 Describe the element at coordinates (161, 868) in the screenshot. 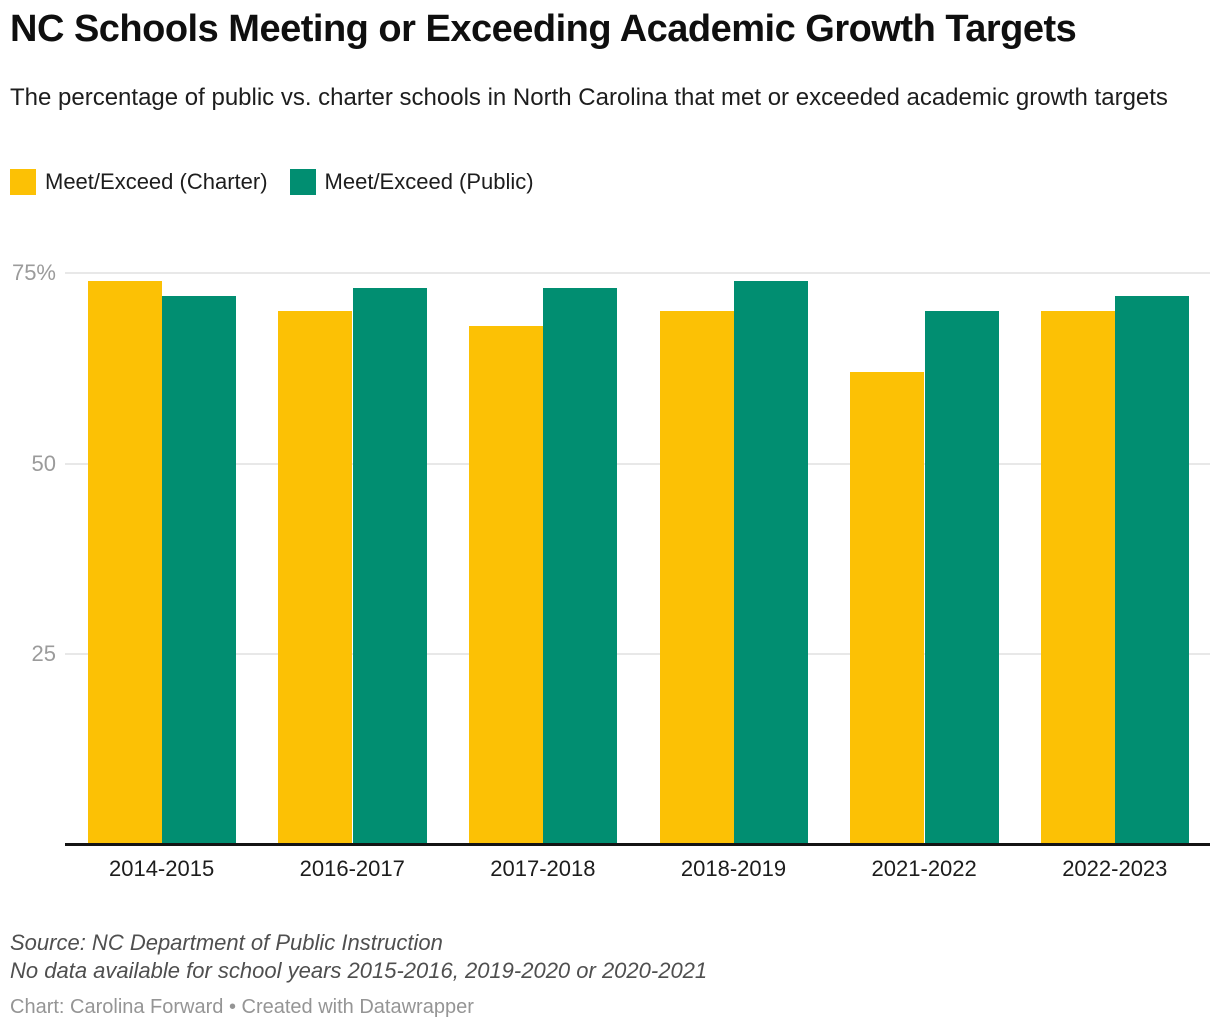

I see `x-axis-tick-label-2014-2015: 2014-2015` at that location.